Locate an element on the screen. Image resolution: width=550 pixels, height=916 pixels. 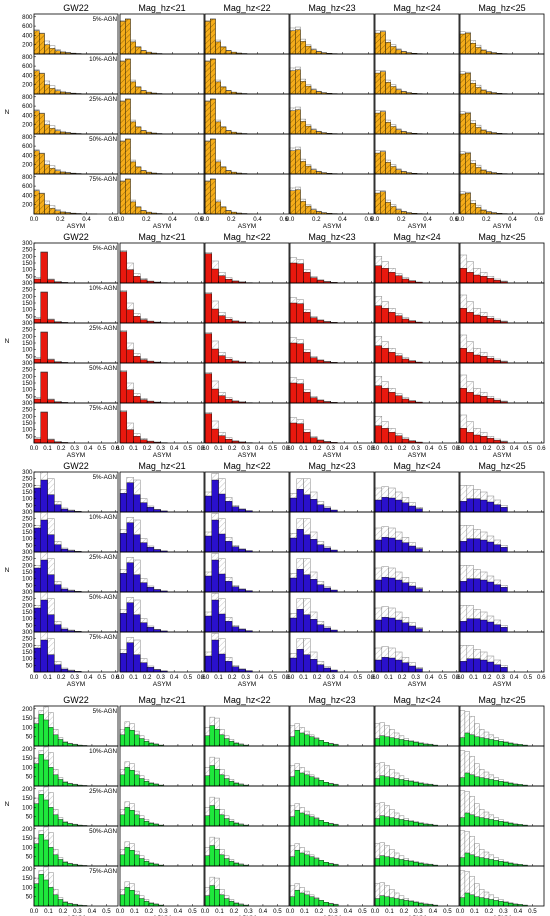
x-tick-label: 0.0 is located at coordinates (375, 219).